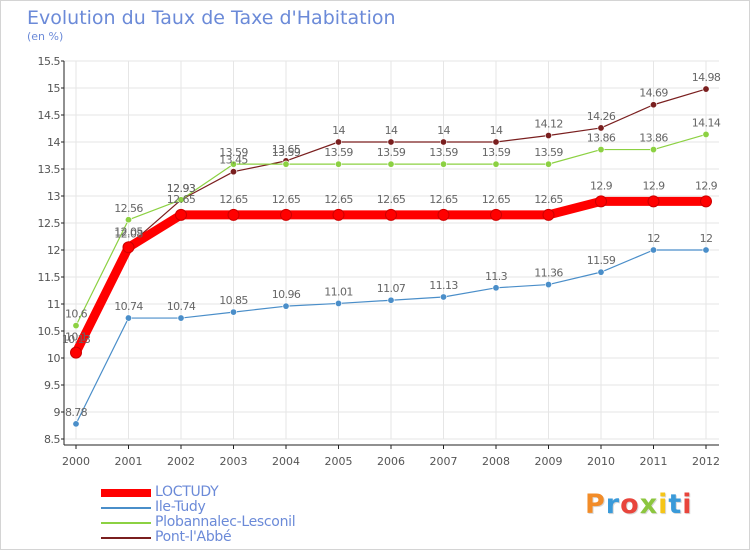 The height and width of the screenshot is (550, 750). I want to click on legend-swatch-ile-tudy, so click(126, 508).